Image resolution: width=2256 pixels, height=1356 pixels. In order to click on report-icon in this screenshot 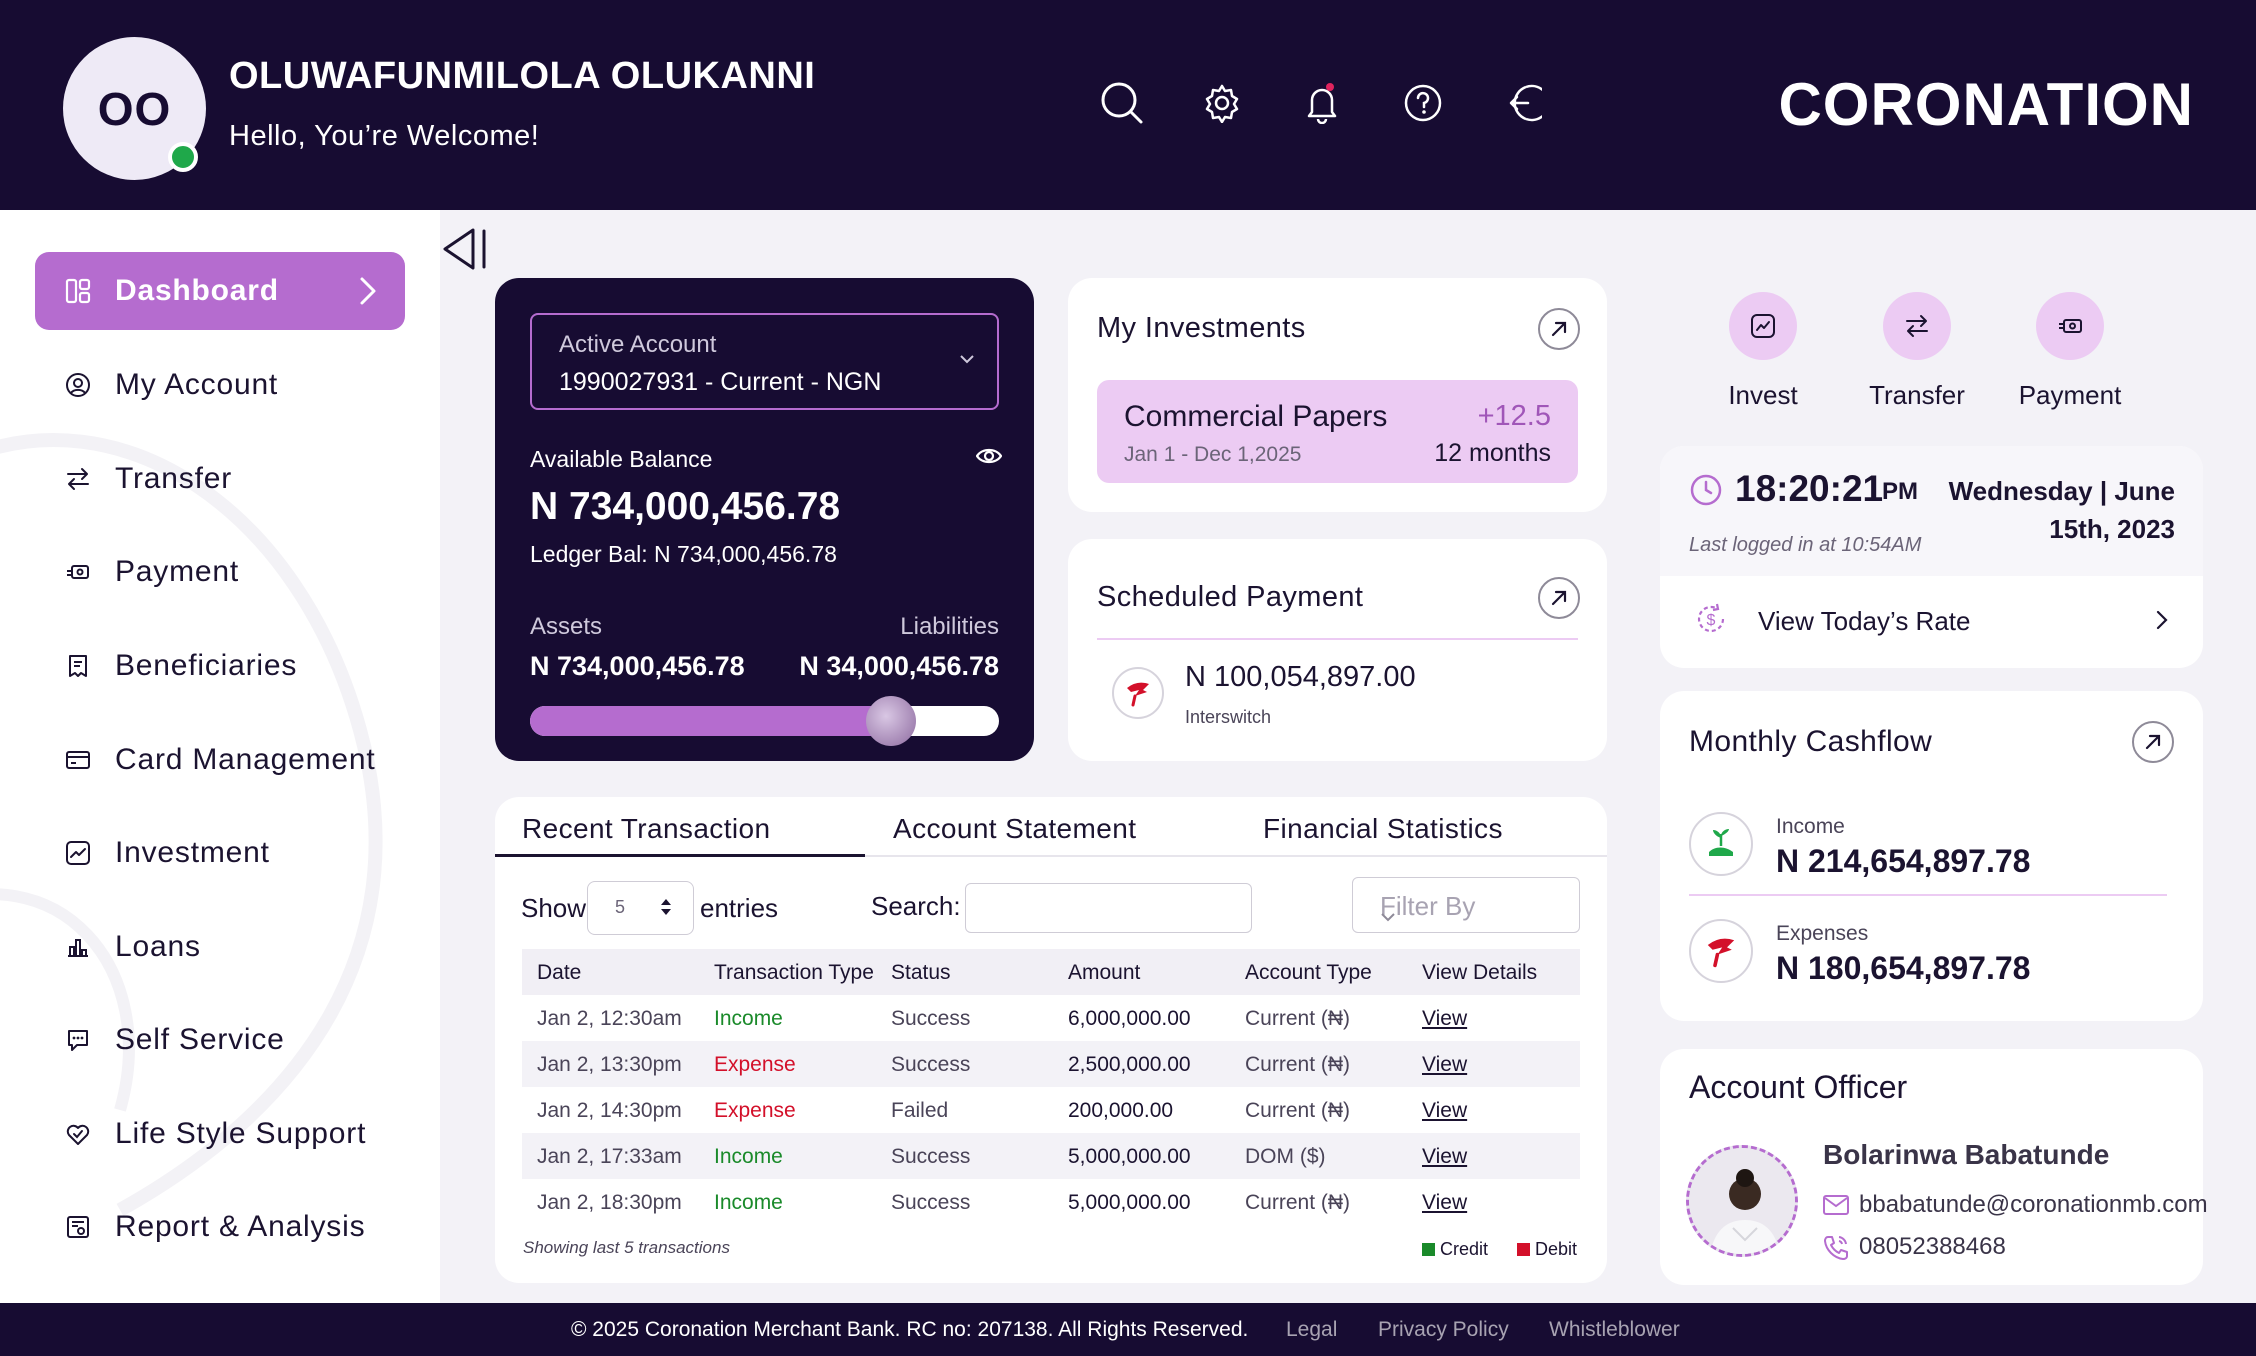, I will do `click(78, 1227)`.